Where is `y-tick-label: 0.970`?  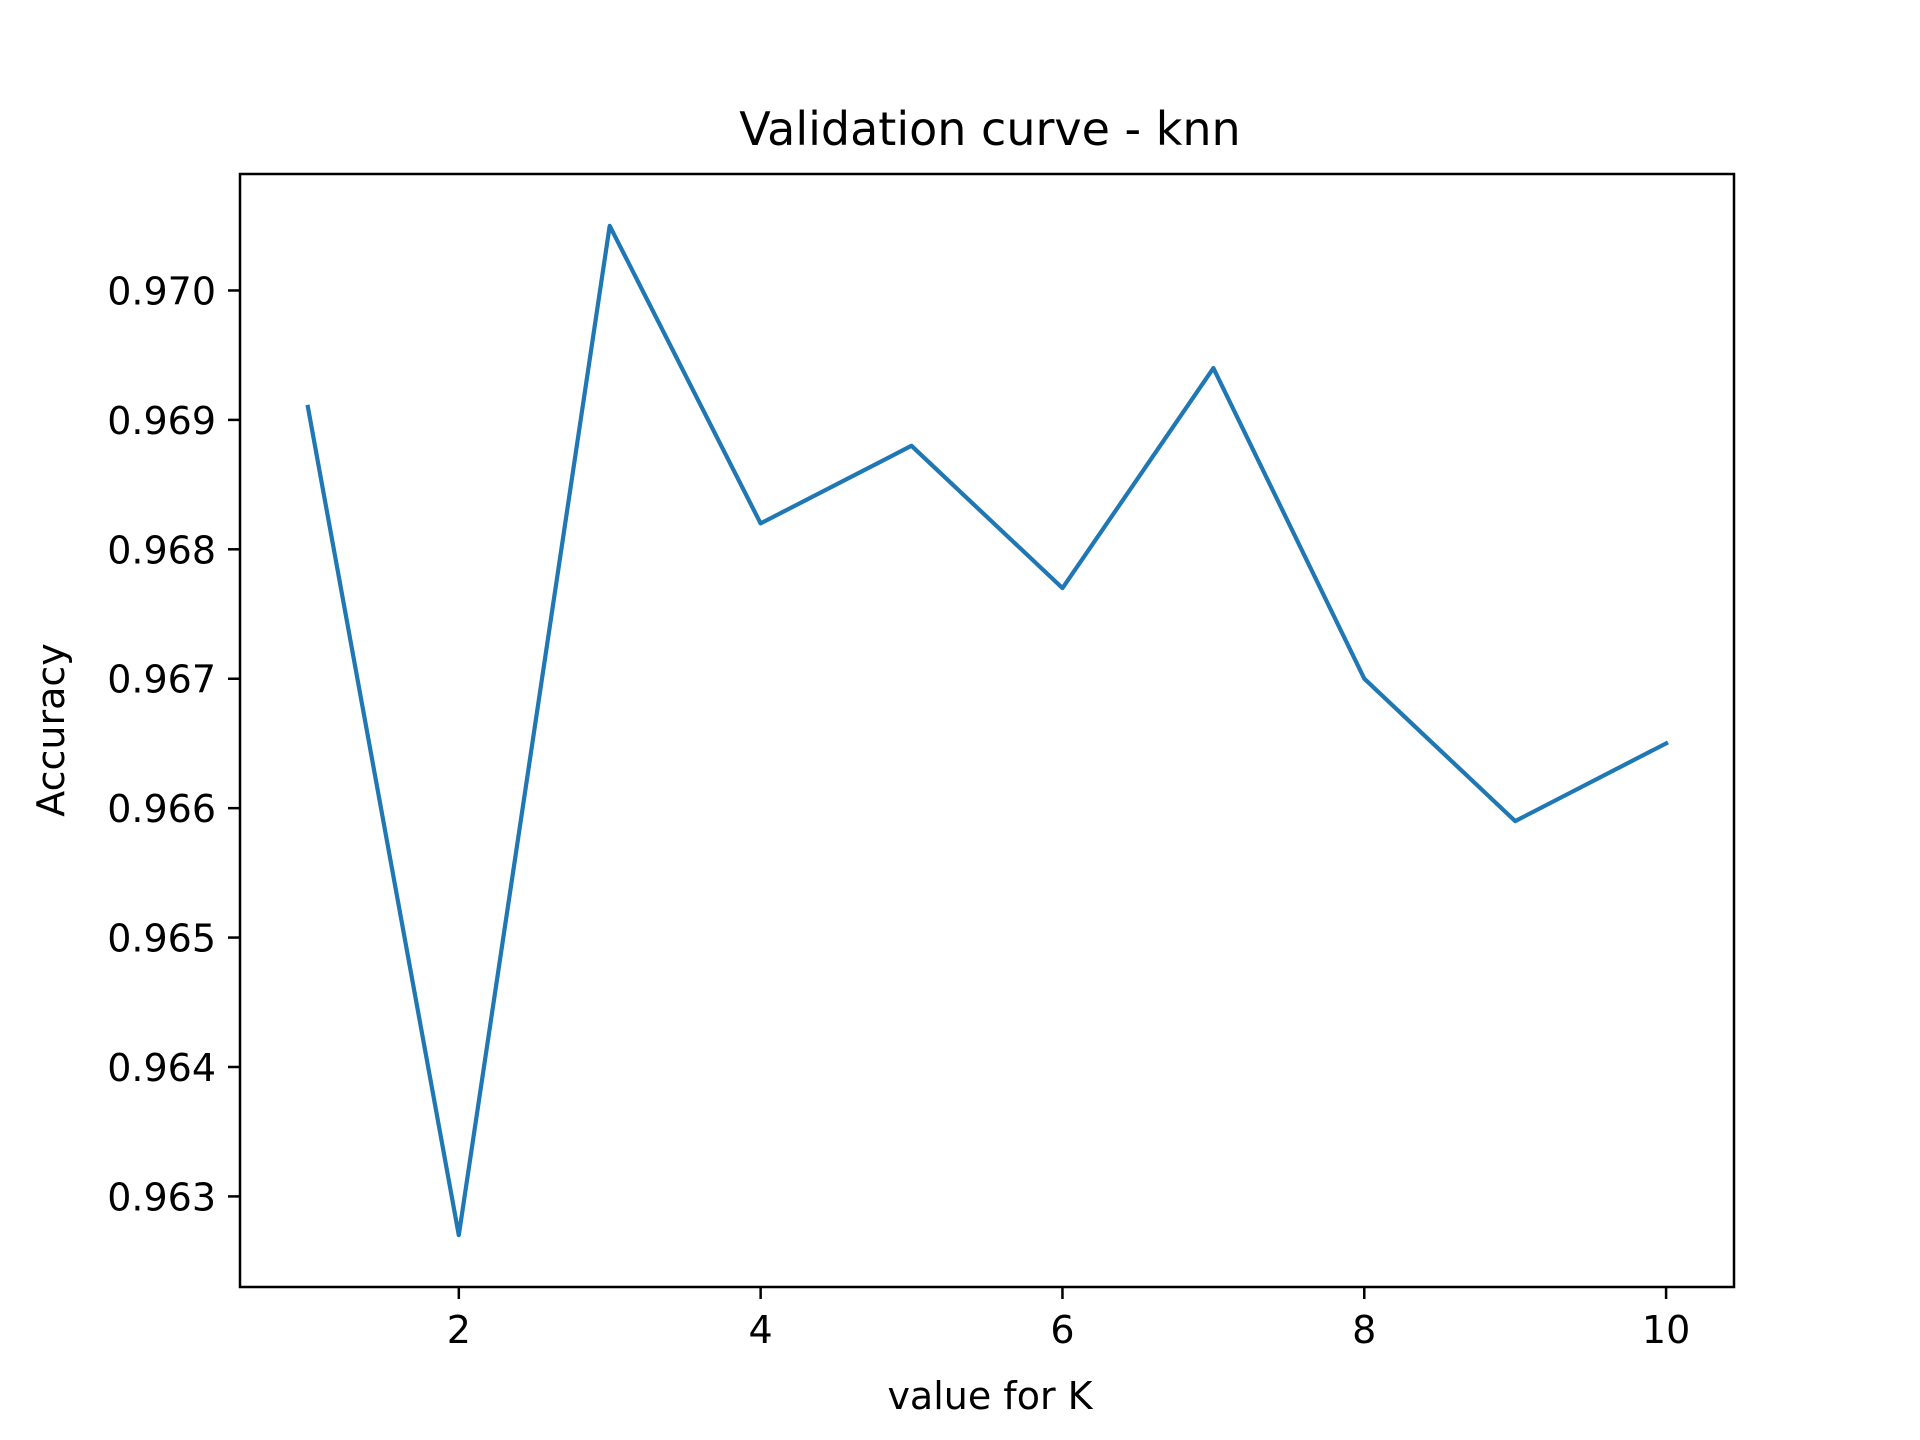
y-tick-label: 0.970 is located at coordinates (161, 291).